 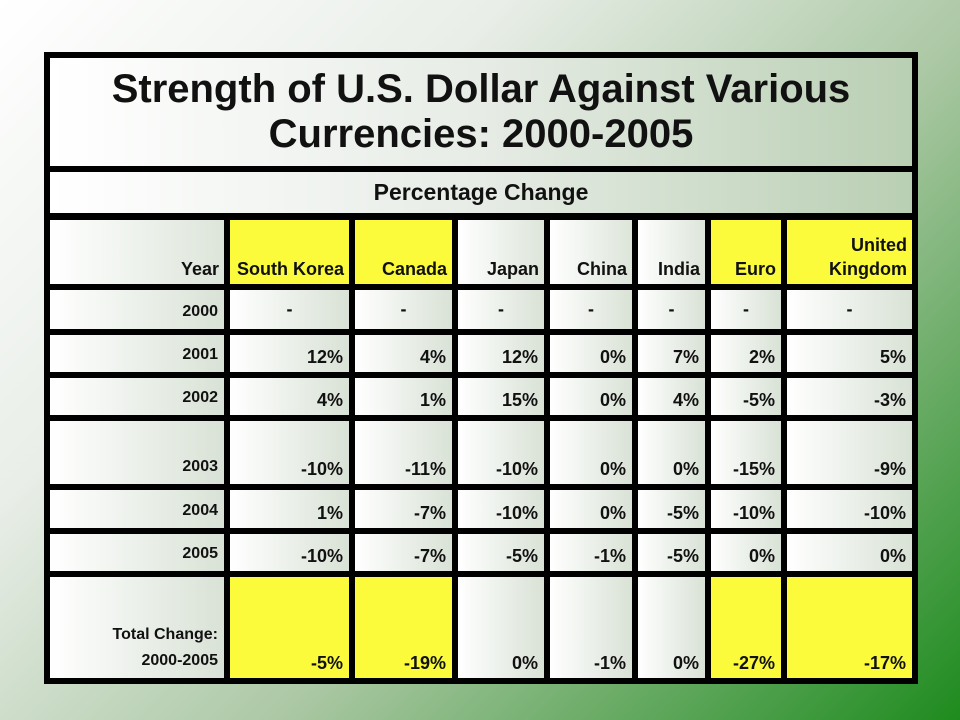 What do you see at coordinates (746, 252) in the screenshot?
I see `column-header-euro: Euro` at bounding box center [746, 252].